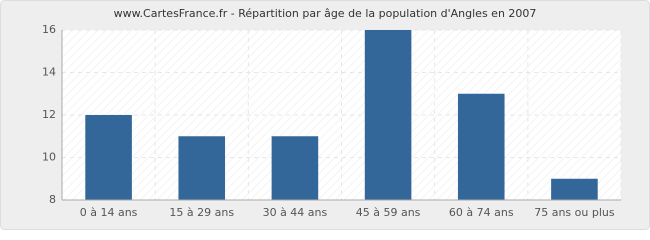 The height and width of the screenshot is (240, 650). Describe the element at coordinates (49, 29) in the screenshot. I see `y-tick-label: 16` at that location.